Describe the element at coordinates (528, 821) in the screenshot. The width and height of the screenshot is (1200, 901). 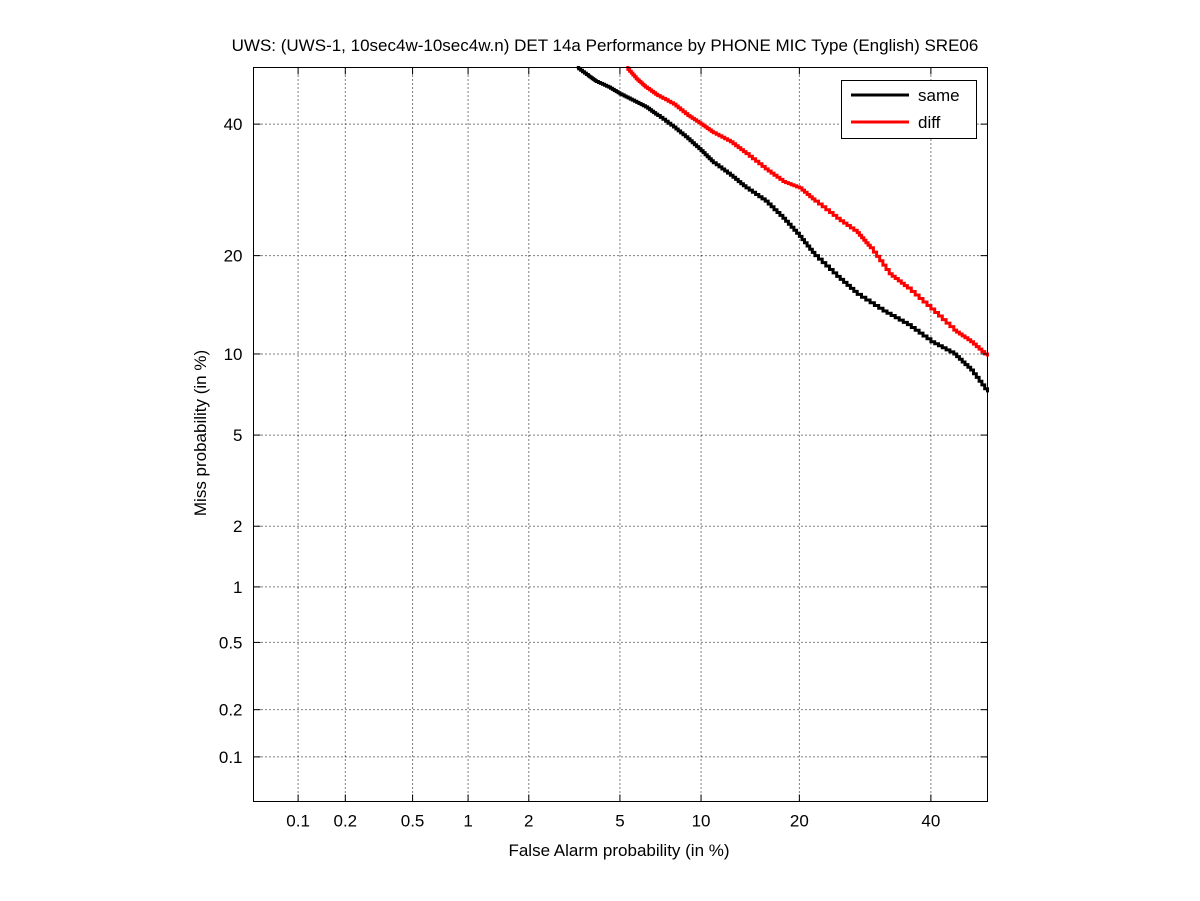
I see `x-tick-label: 2` at that location.